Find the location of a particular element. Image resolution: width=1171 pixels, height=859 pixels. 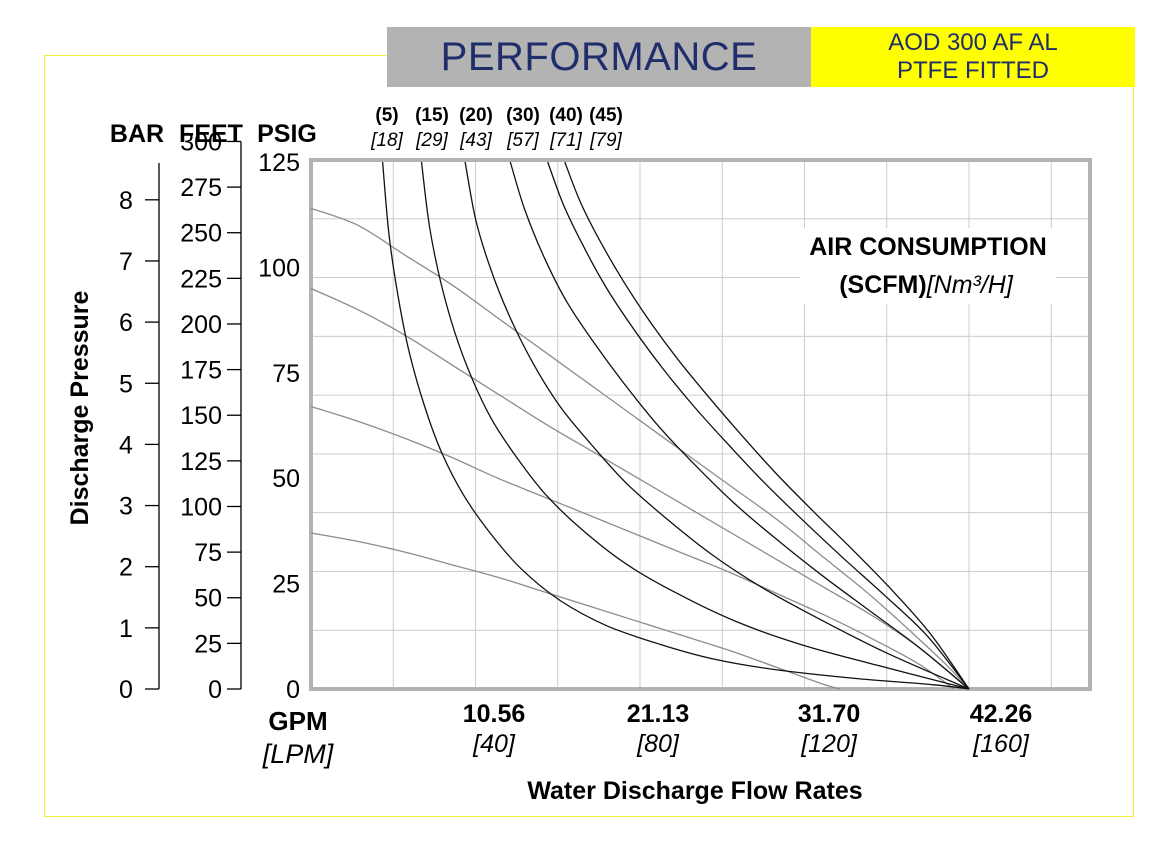

legend-subtitle: (SCFM)[Nm³/H] is located at coordinates (926, 285).